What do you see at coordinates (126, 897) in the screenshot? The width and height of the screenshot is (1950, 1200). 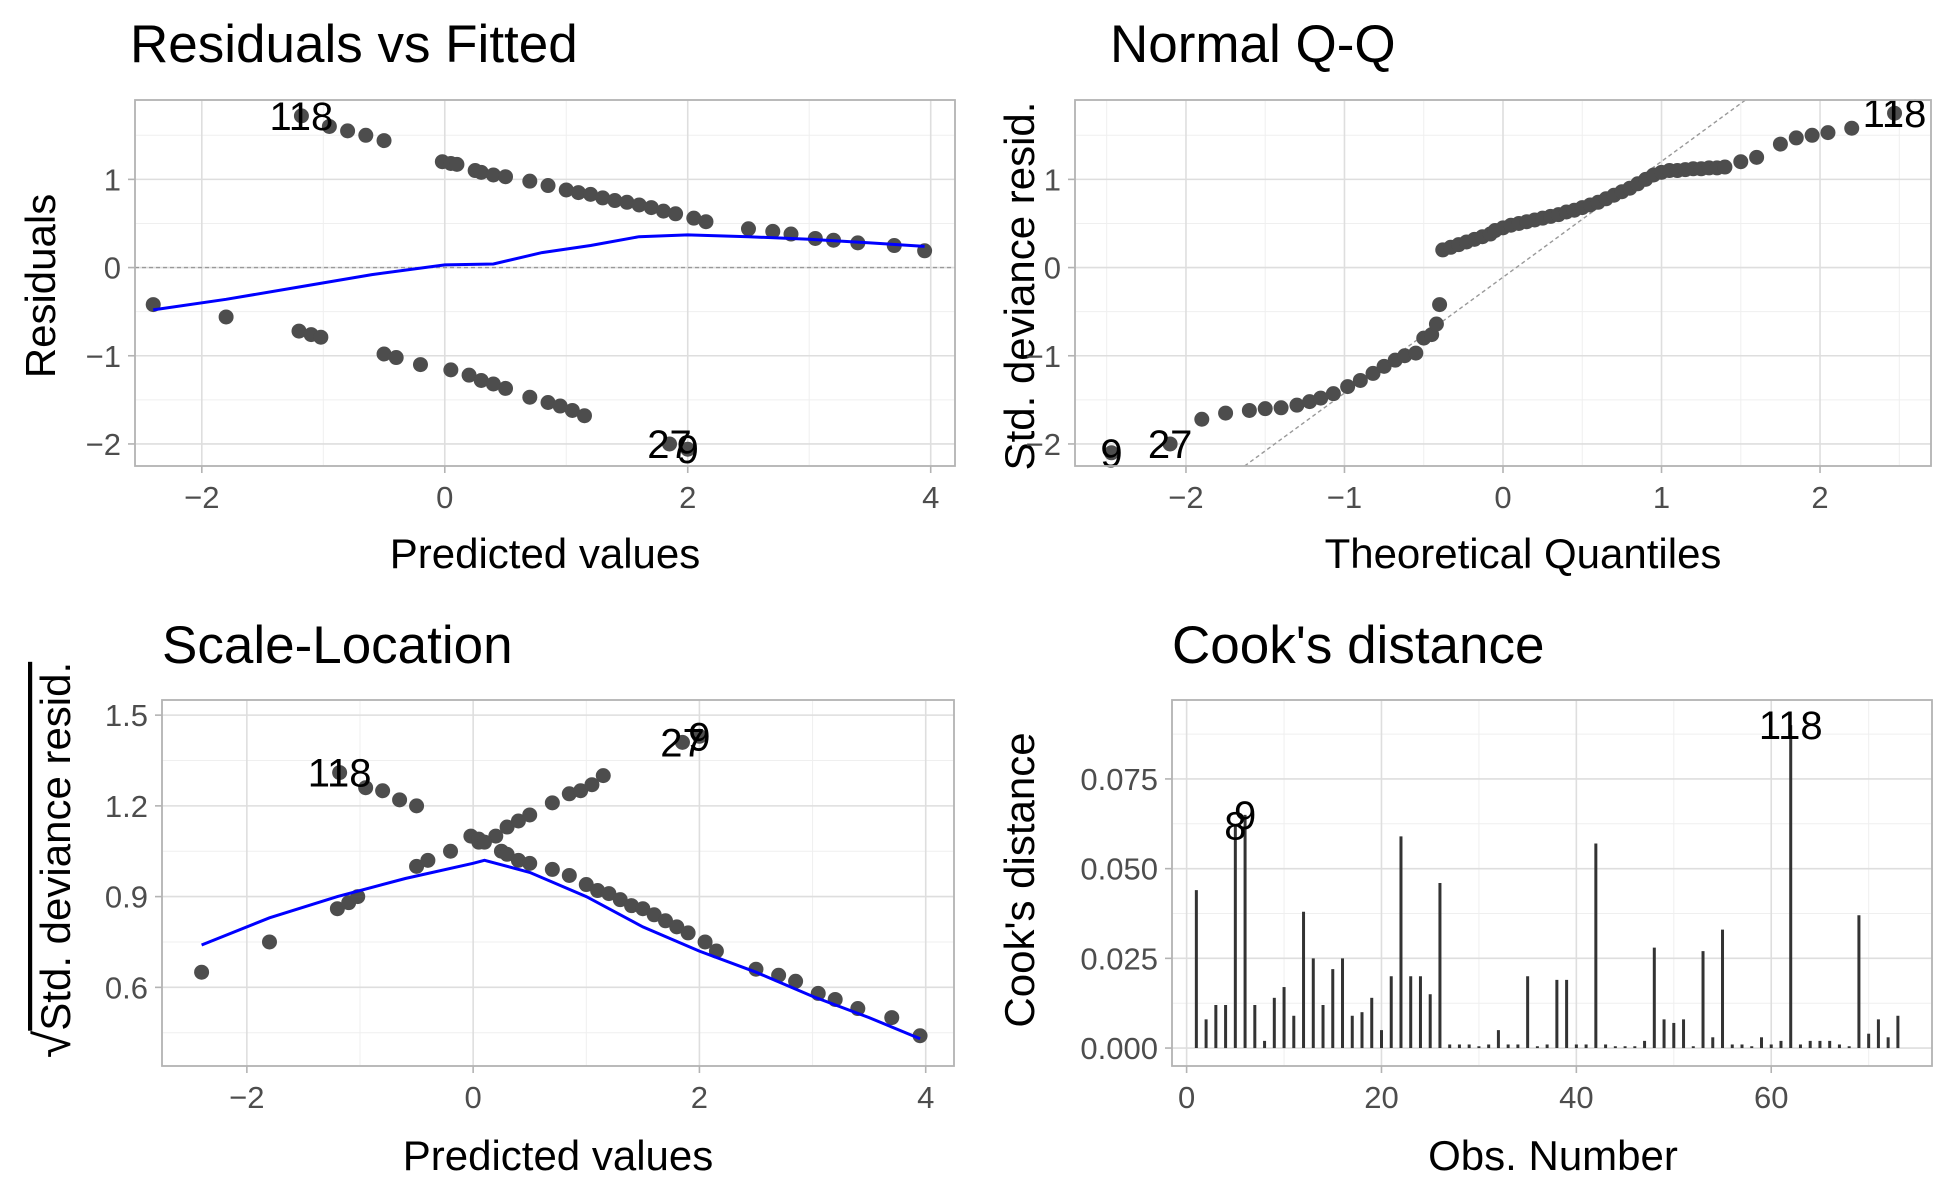 I see `y-tick-label: 0.9` at bounding box center [126, 897].